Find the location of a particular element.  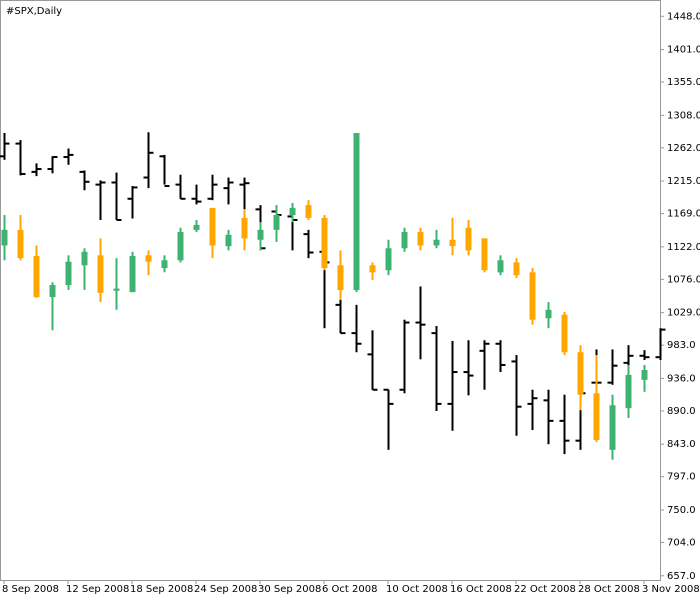

y-tick-label: 1029.0 is located at coordinates (683, 313).